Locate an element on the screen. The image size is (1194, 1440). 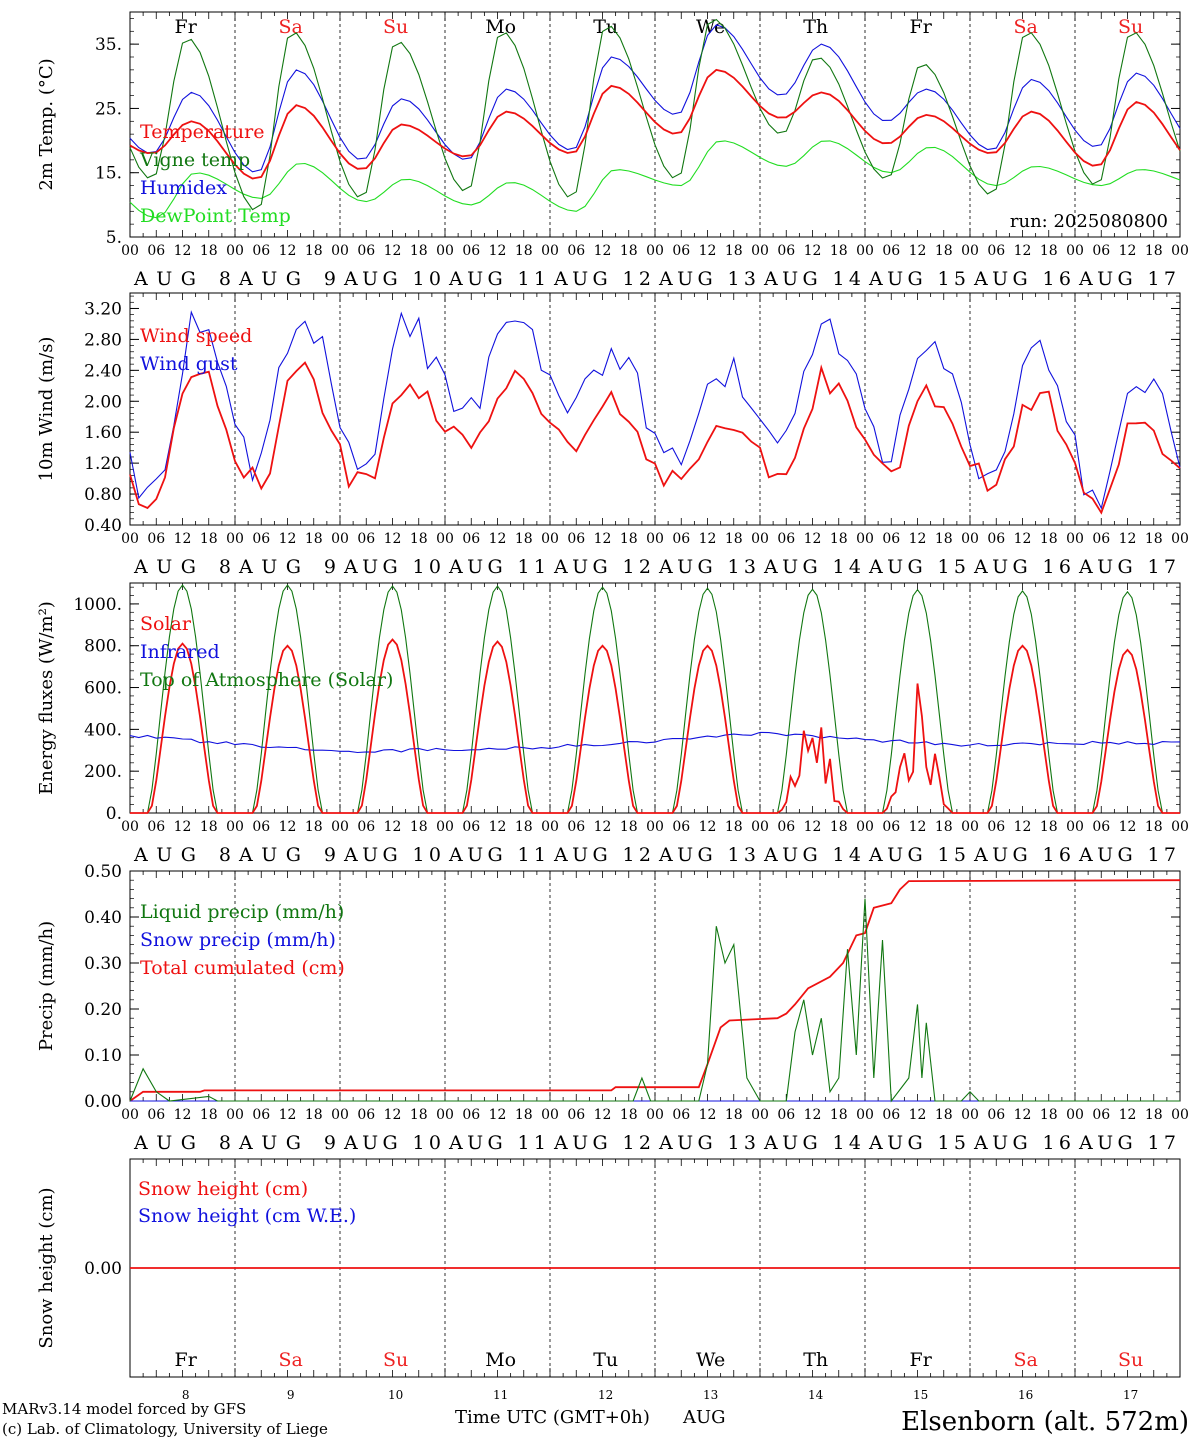
legend-entry: Temperature is located at coordinates (202, 132).